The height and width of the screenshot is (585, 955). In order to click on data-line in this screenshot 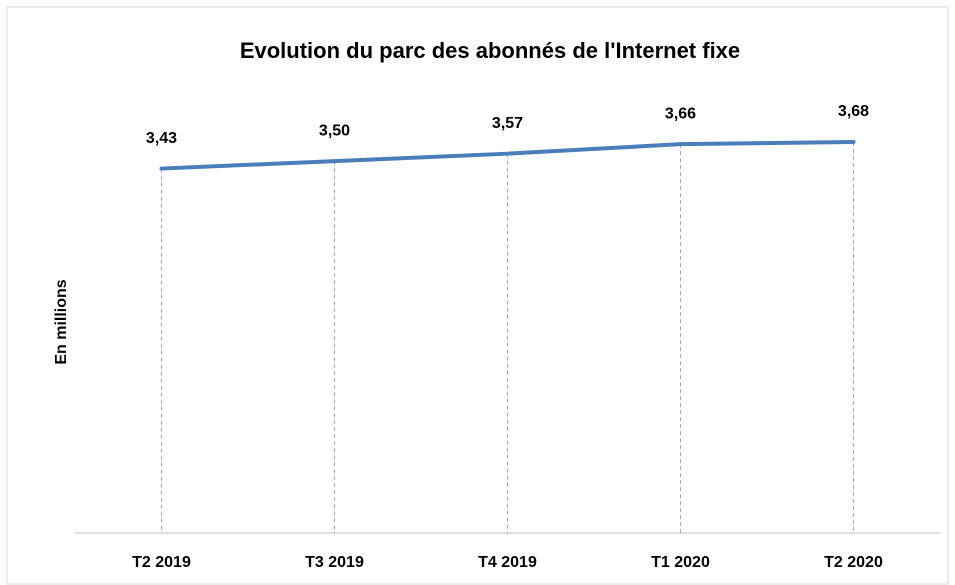, I will do `click(507, 155)`.